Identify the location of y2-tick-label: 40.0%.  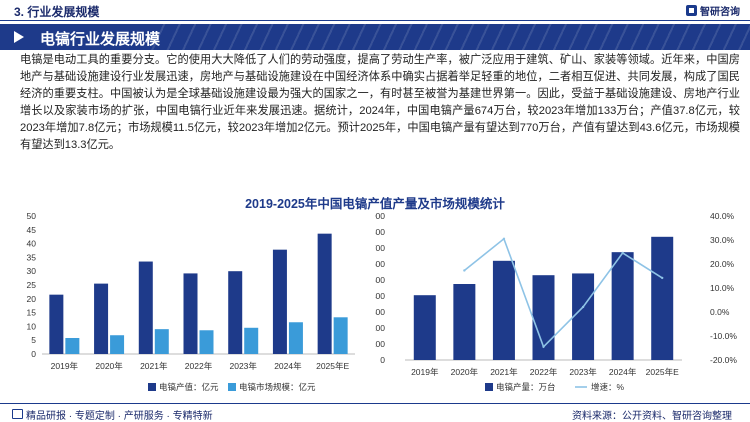
(722, 216).